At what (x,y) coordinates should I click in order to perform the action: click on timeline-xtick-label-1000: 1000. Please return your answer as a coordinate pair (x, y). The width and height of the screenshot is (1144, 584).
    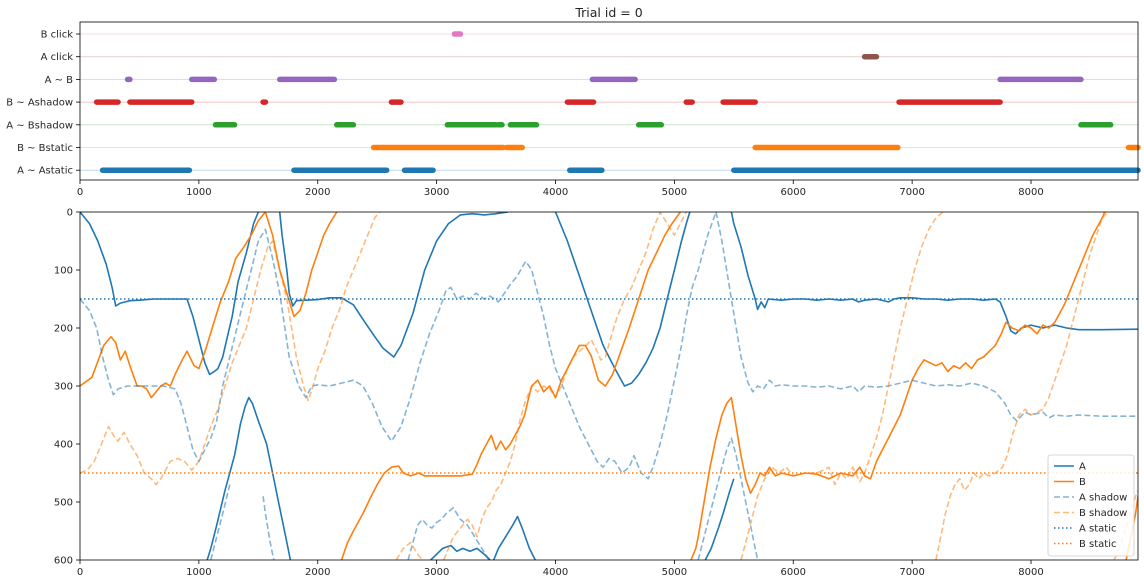
    Looking at the image, I should click on (198, 192).